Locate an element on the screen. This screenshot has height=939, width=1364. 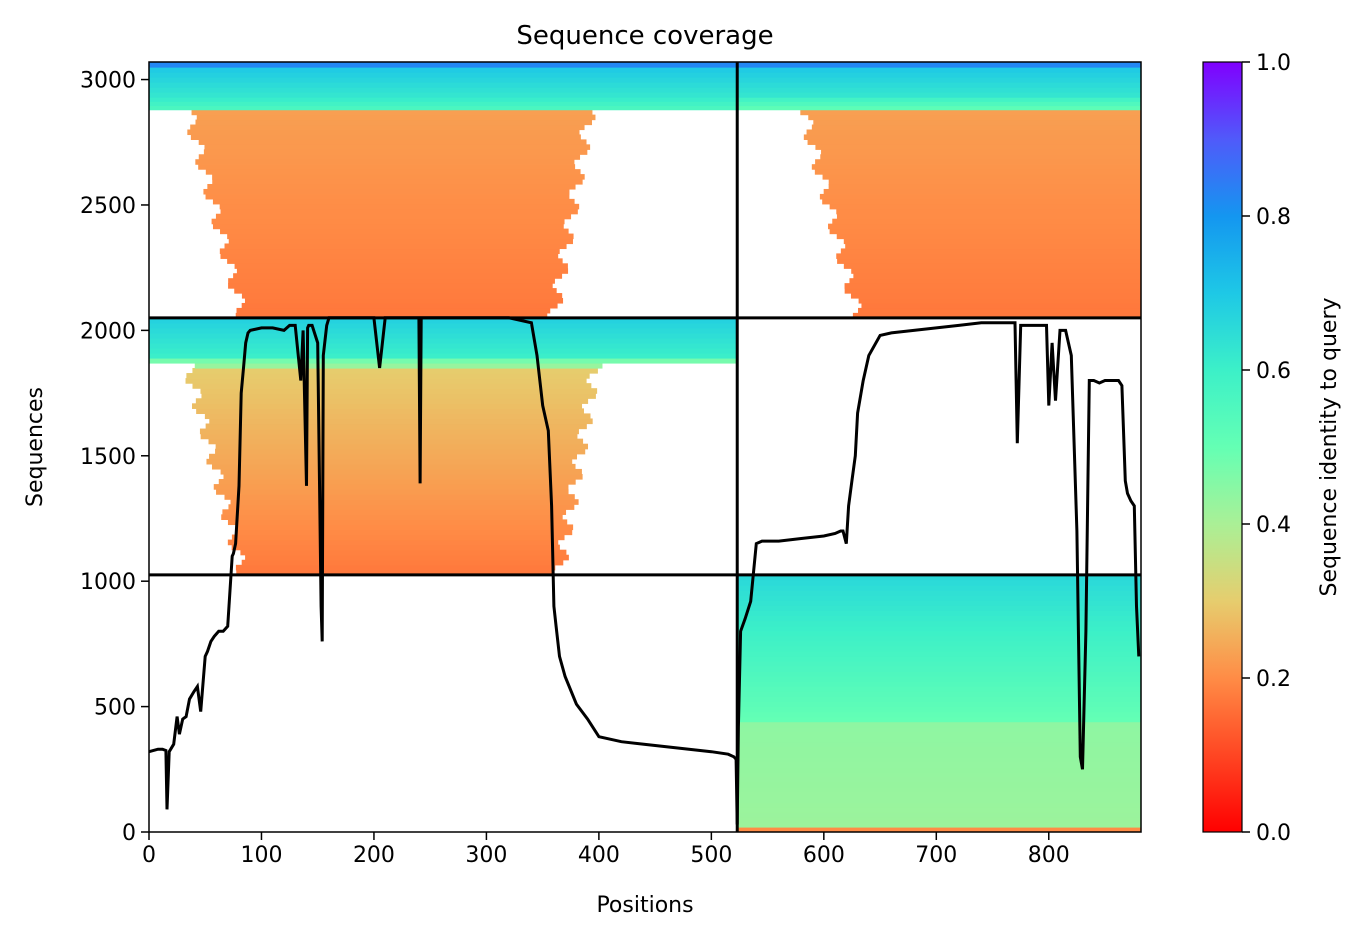
y-tick-label: 2500 is located at coordinates (108, 206).